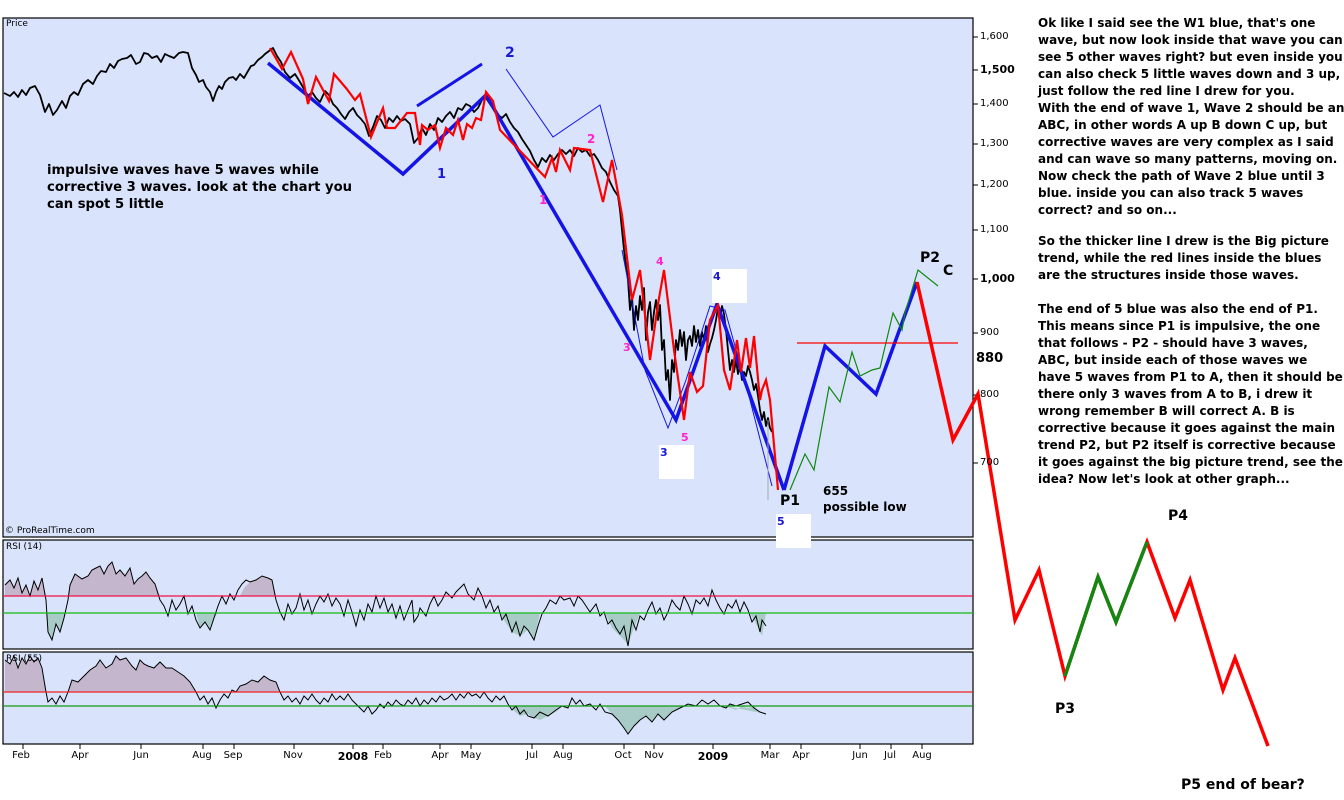  Describe the element at coordinates (1178, 516) in the screenshot. I see `wave-label-p4: P4` at that location.